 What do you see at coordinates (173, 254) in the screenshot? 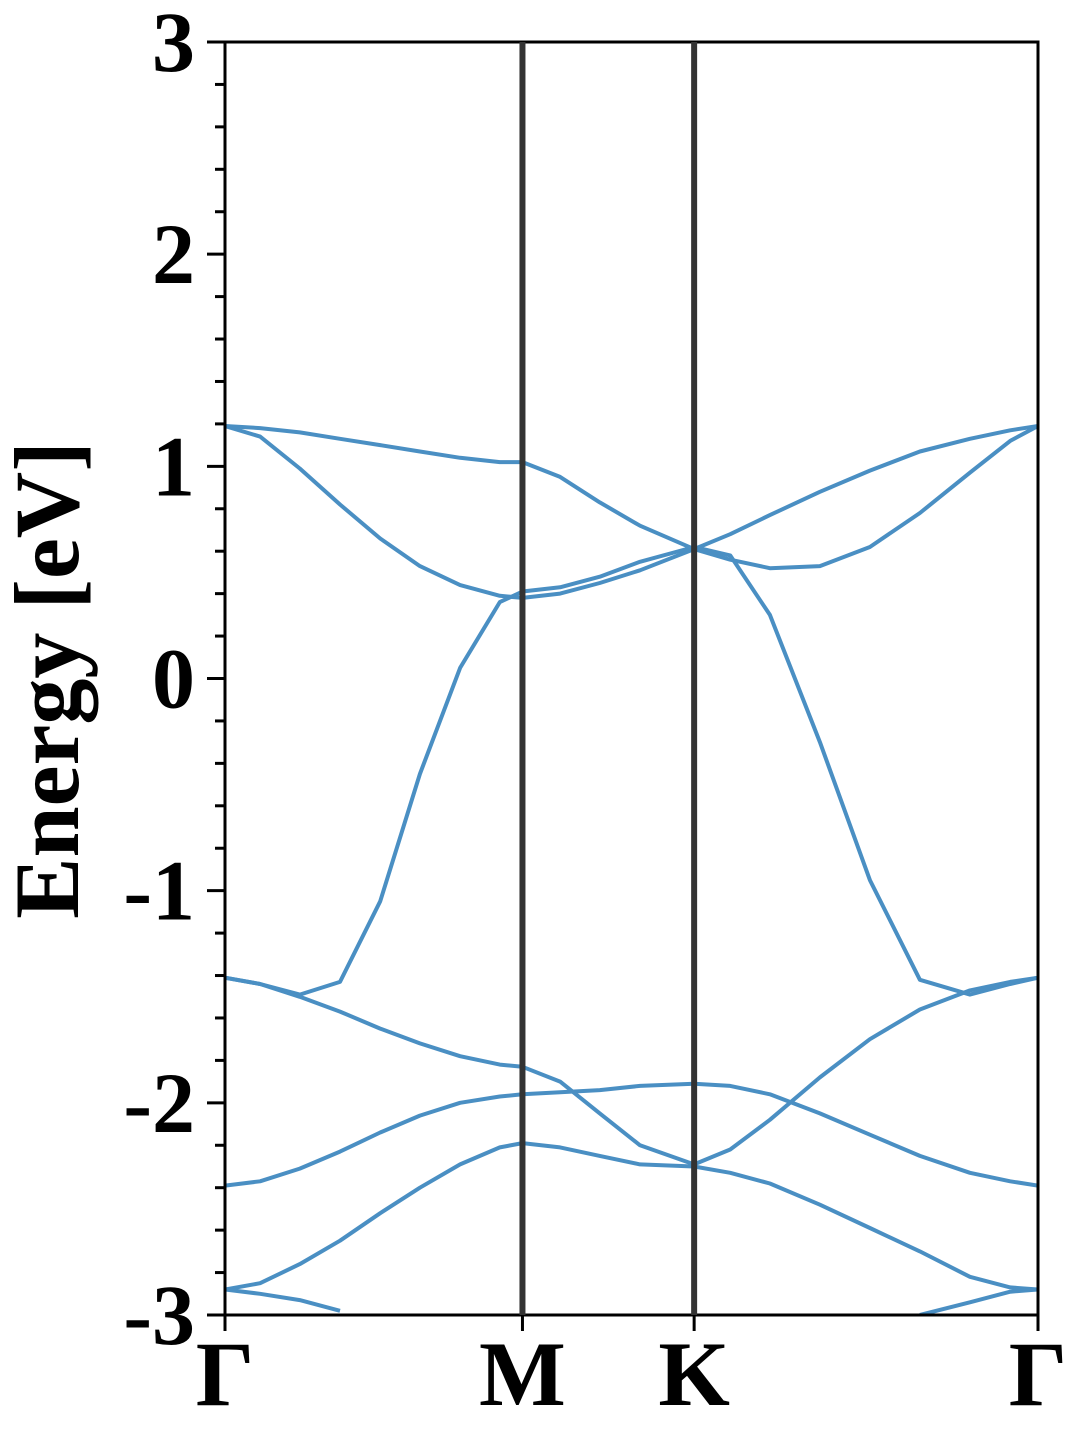
I see `y-tick-label: 2` at bounding box center [173, 254].